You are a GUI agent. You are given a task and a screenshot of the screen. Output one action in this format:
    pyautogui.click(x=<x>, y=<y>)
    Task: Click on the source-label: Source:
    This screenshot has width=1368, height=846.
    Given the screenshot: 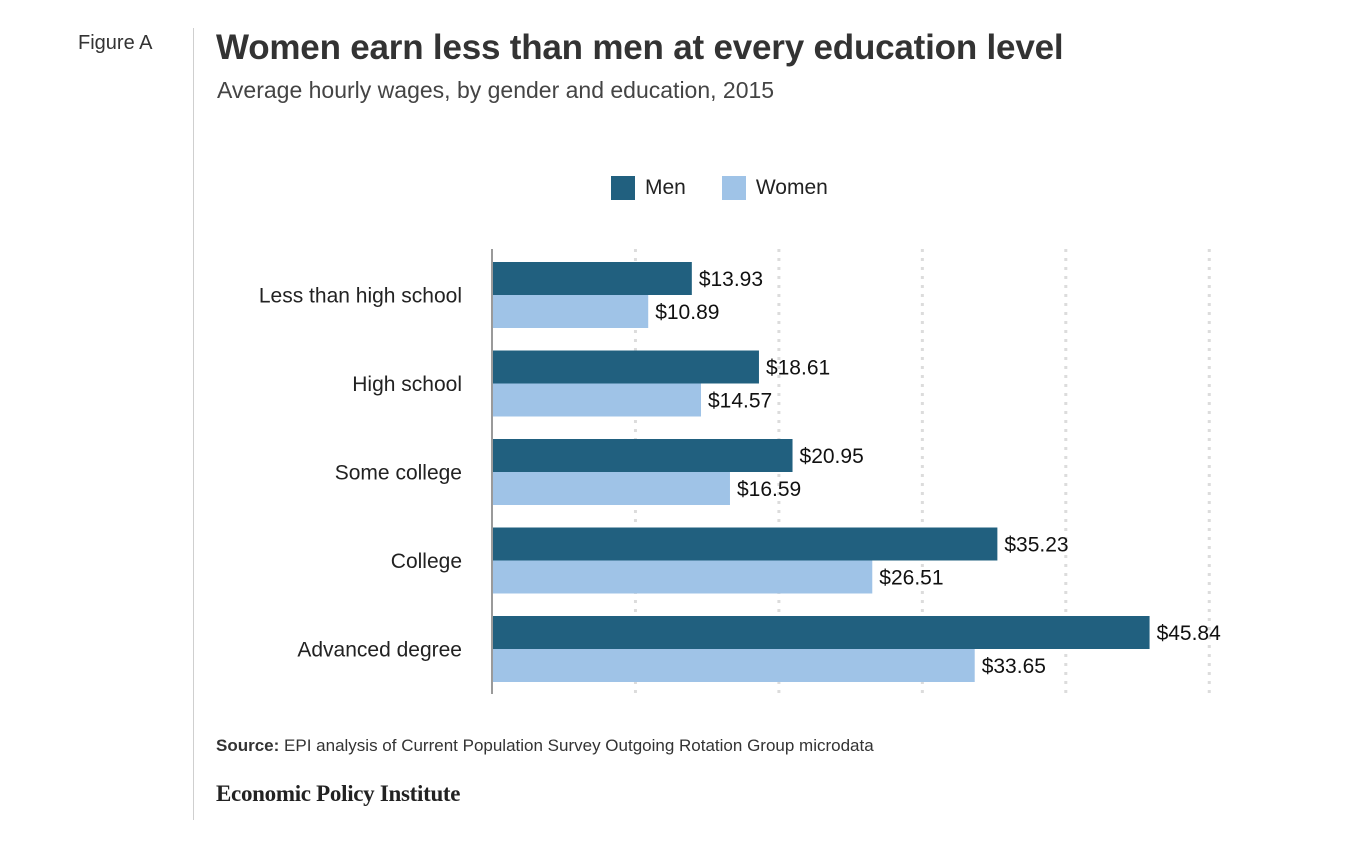 What is the action you would take?
    pyautogui.click(x=248, y=745)
    